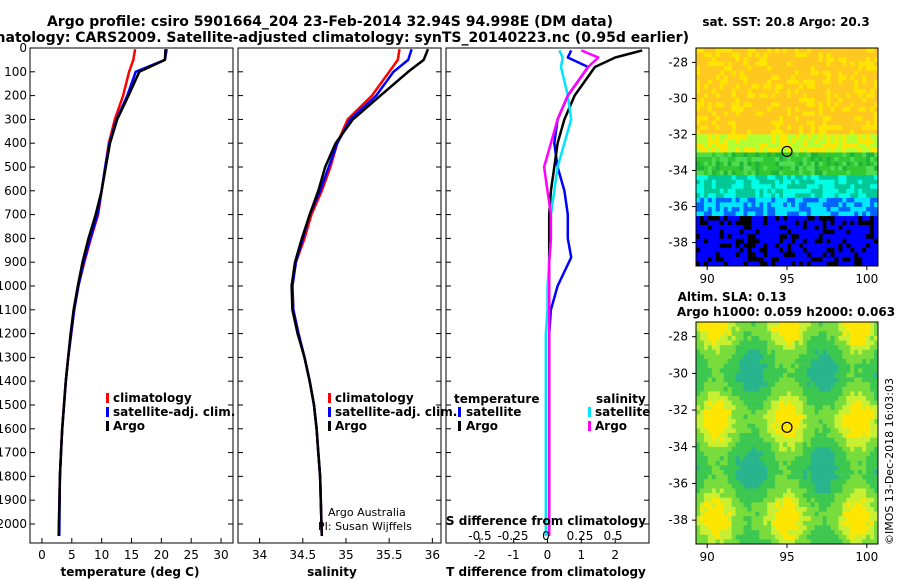 The height and width of the screenshot is (580, 900). Describe the element at coordinates (15, 238) in the screenshot. I see `y-tick-label: 800` at that location.